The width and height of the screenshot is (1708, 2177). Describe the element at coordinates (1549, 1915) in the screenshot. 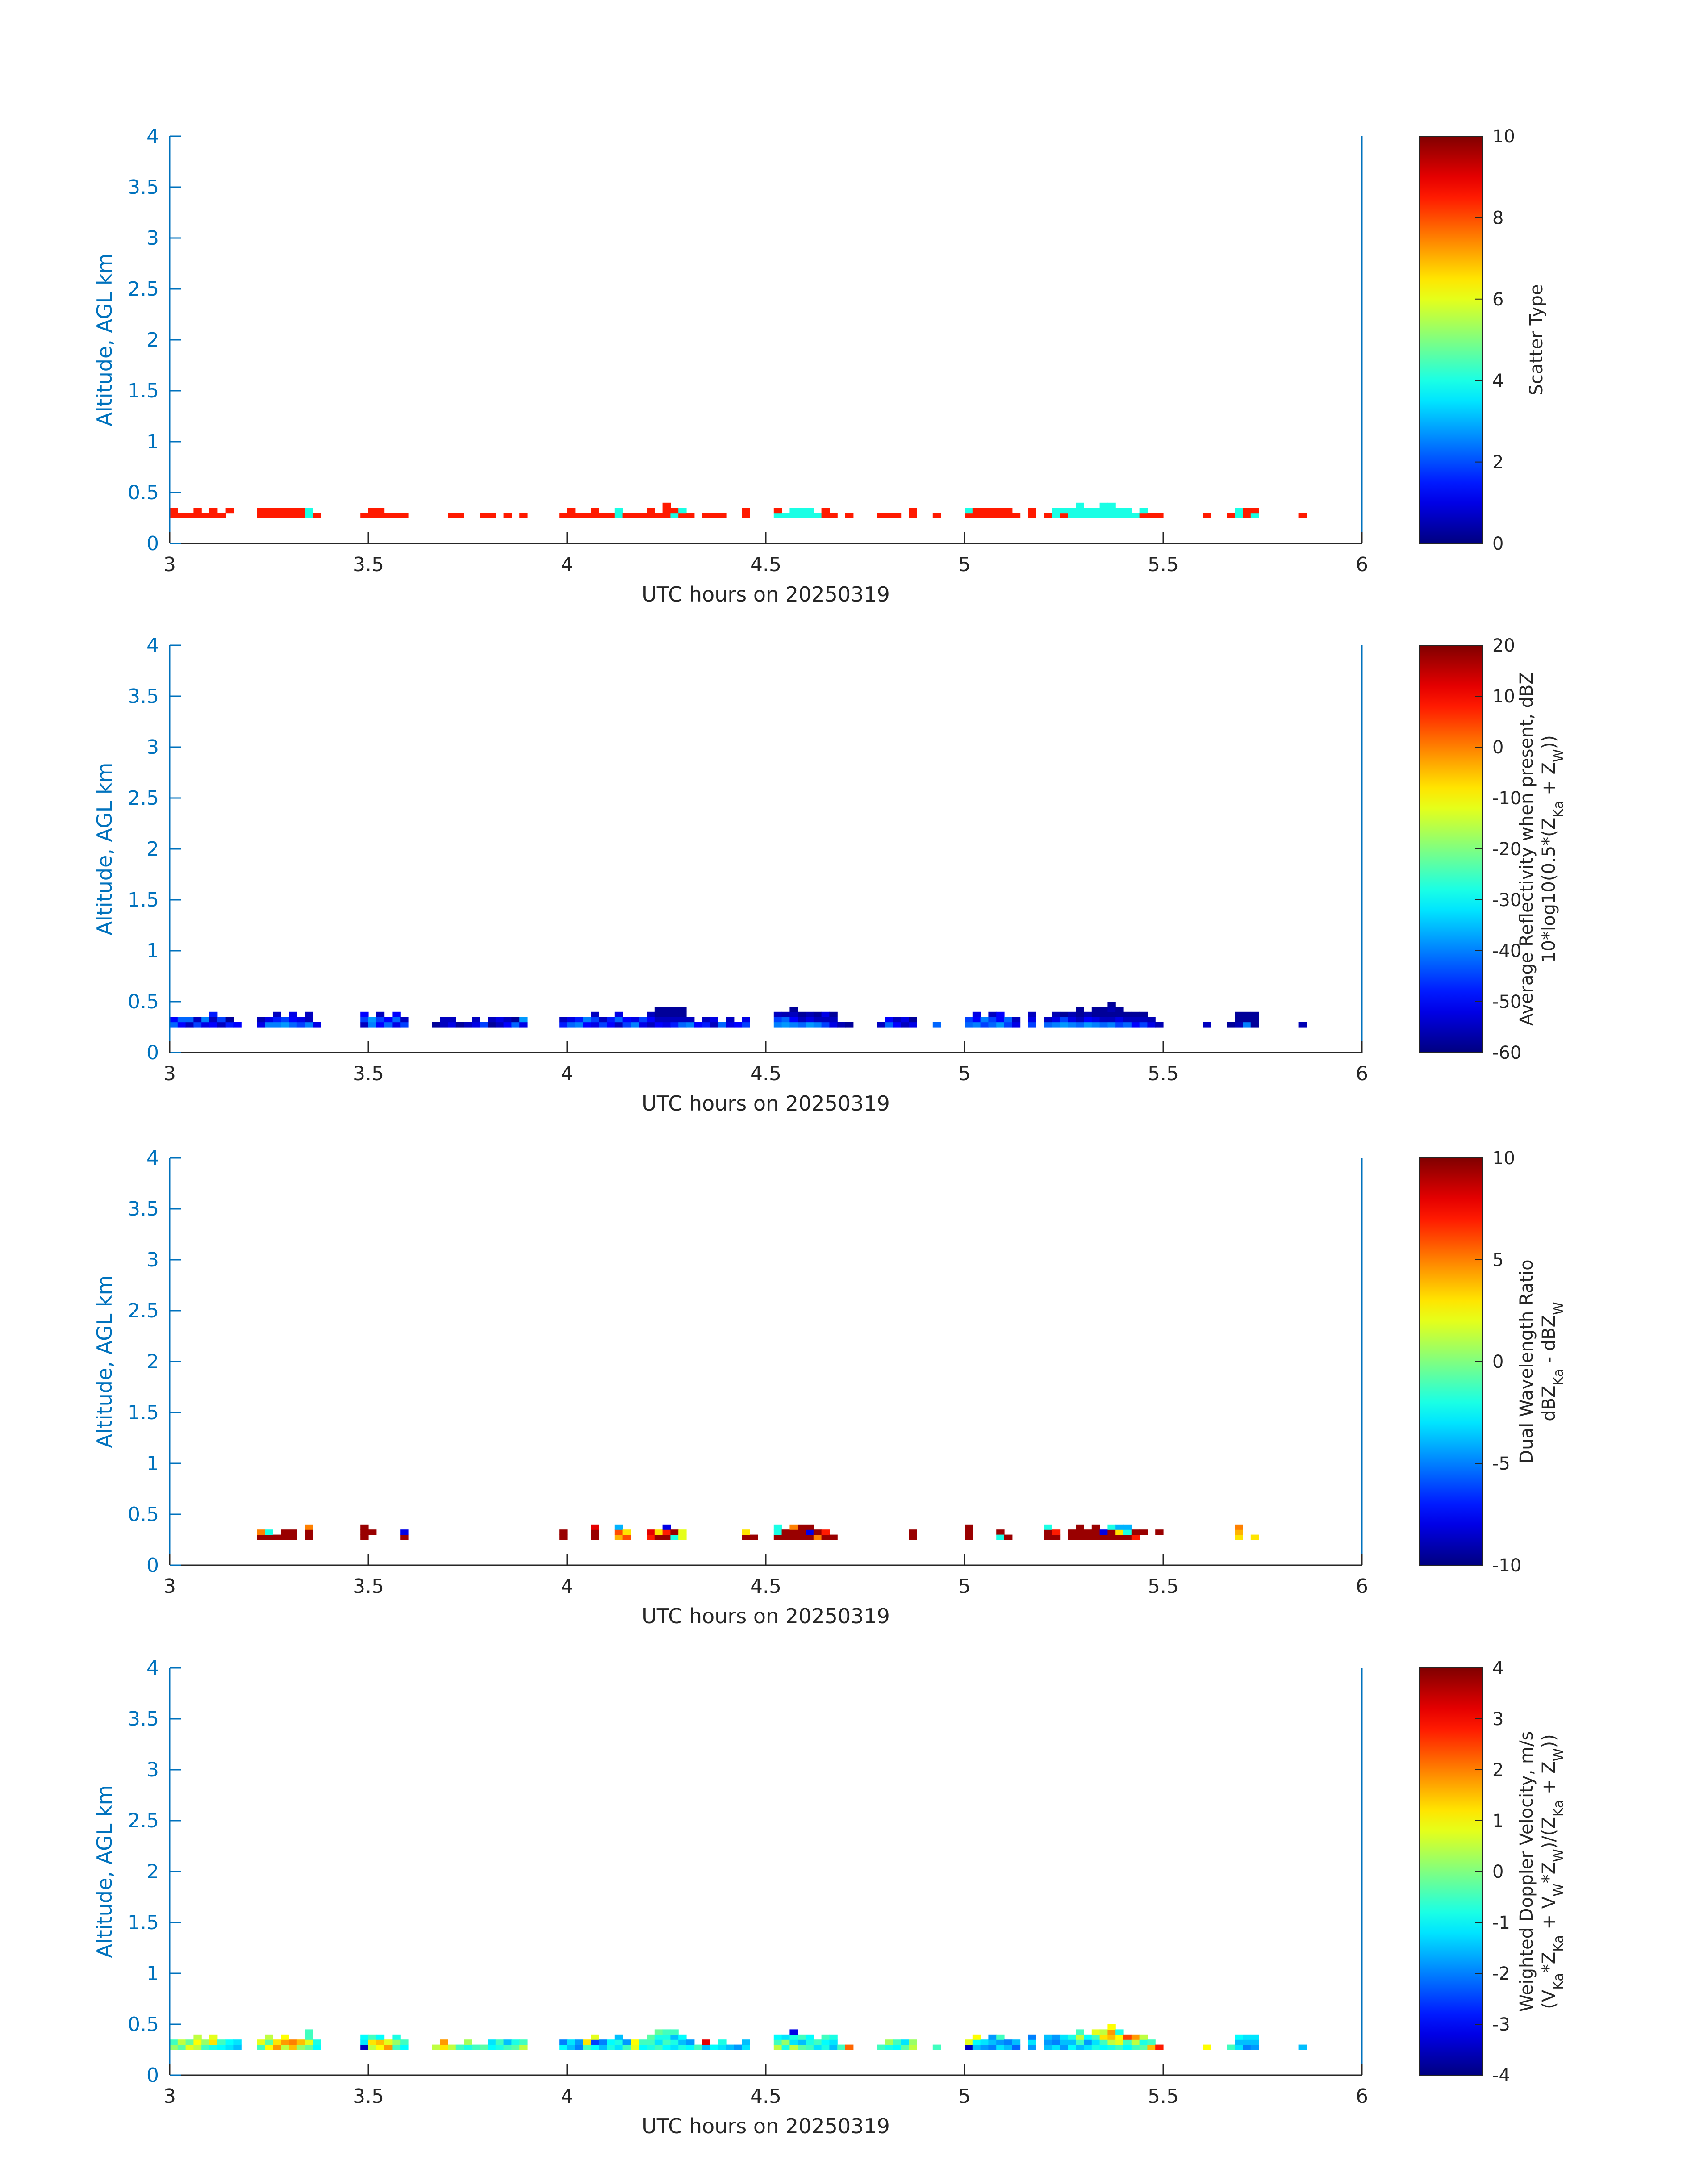

I see `colorbar-label-part: + V` at that location.